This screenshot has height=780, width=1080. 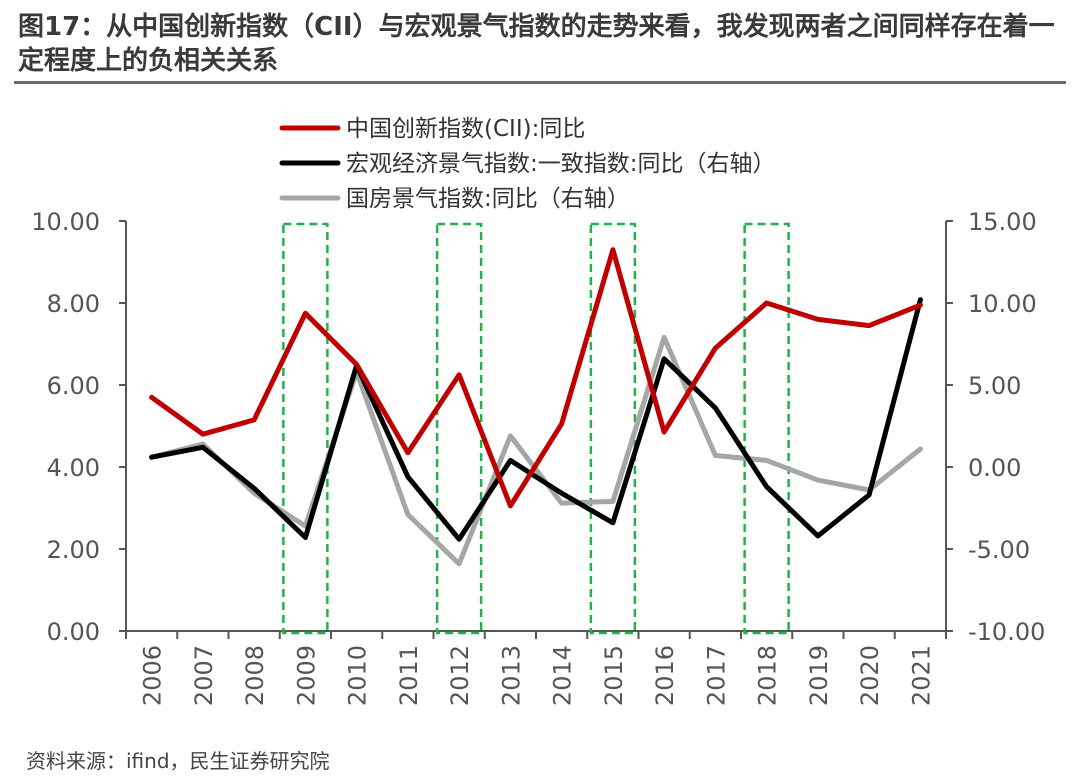 What do you see at coordinates (819, 675) in the screenshot?
I see `x-tick-label: 2019` at bounding box center [819, 675].